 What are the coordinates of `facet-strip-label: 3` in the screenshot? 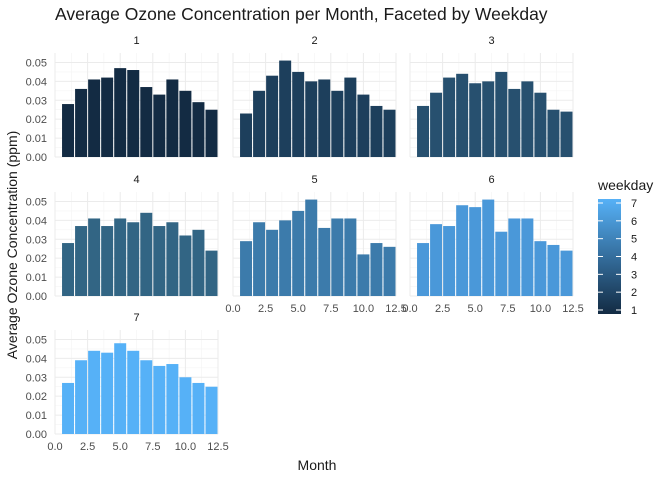 It's located at (491, 41).